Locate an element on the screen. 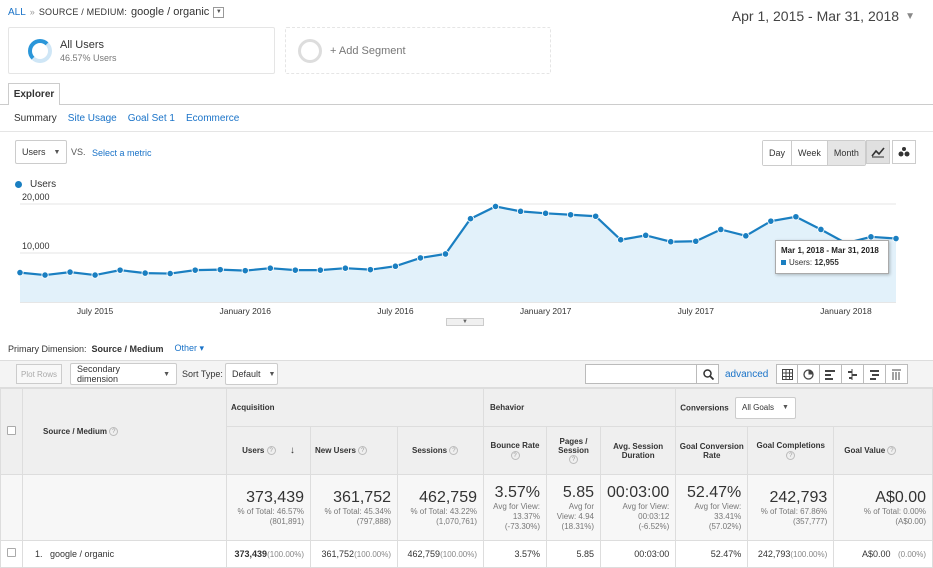 This screenshot has height=568, width=933. behavior-group-header: Behavior is located at coordinates (579, 407).